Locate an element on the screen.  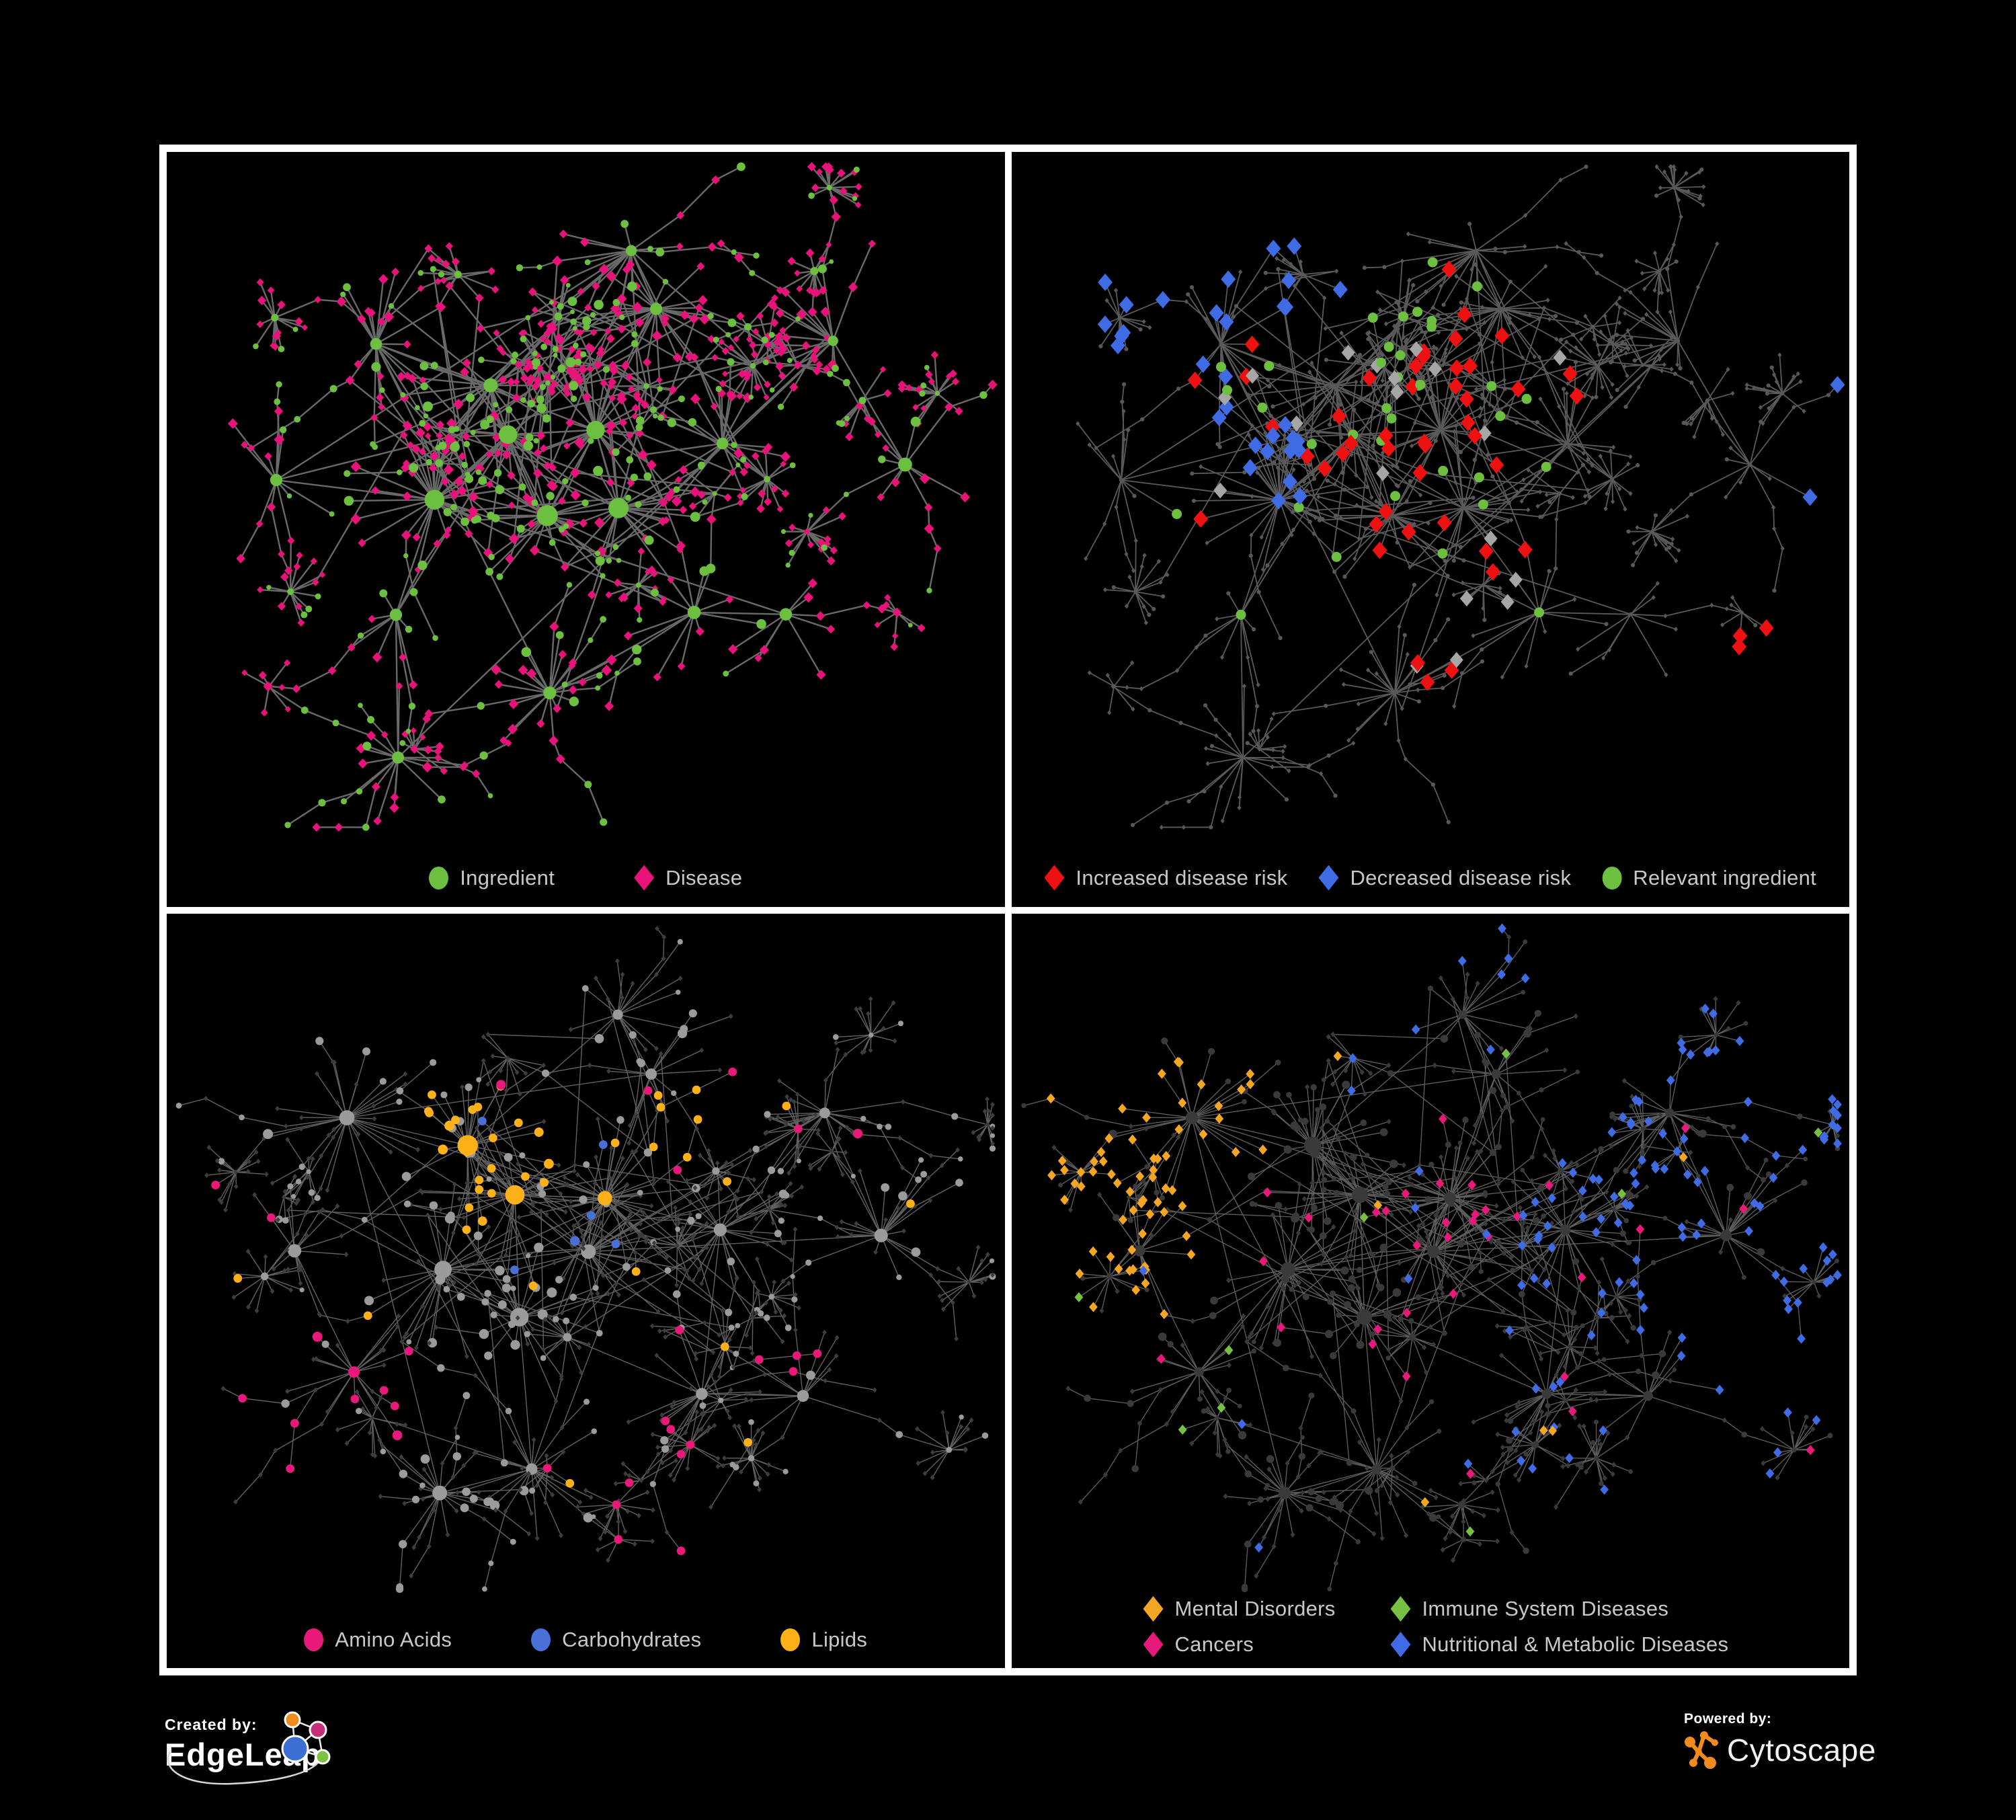
legend-label: Carbohydrates is located at coordinates (632, 1639).